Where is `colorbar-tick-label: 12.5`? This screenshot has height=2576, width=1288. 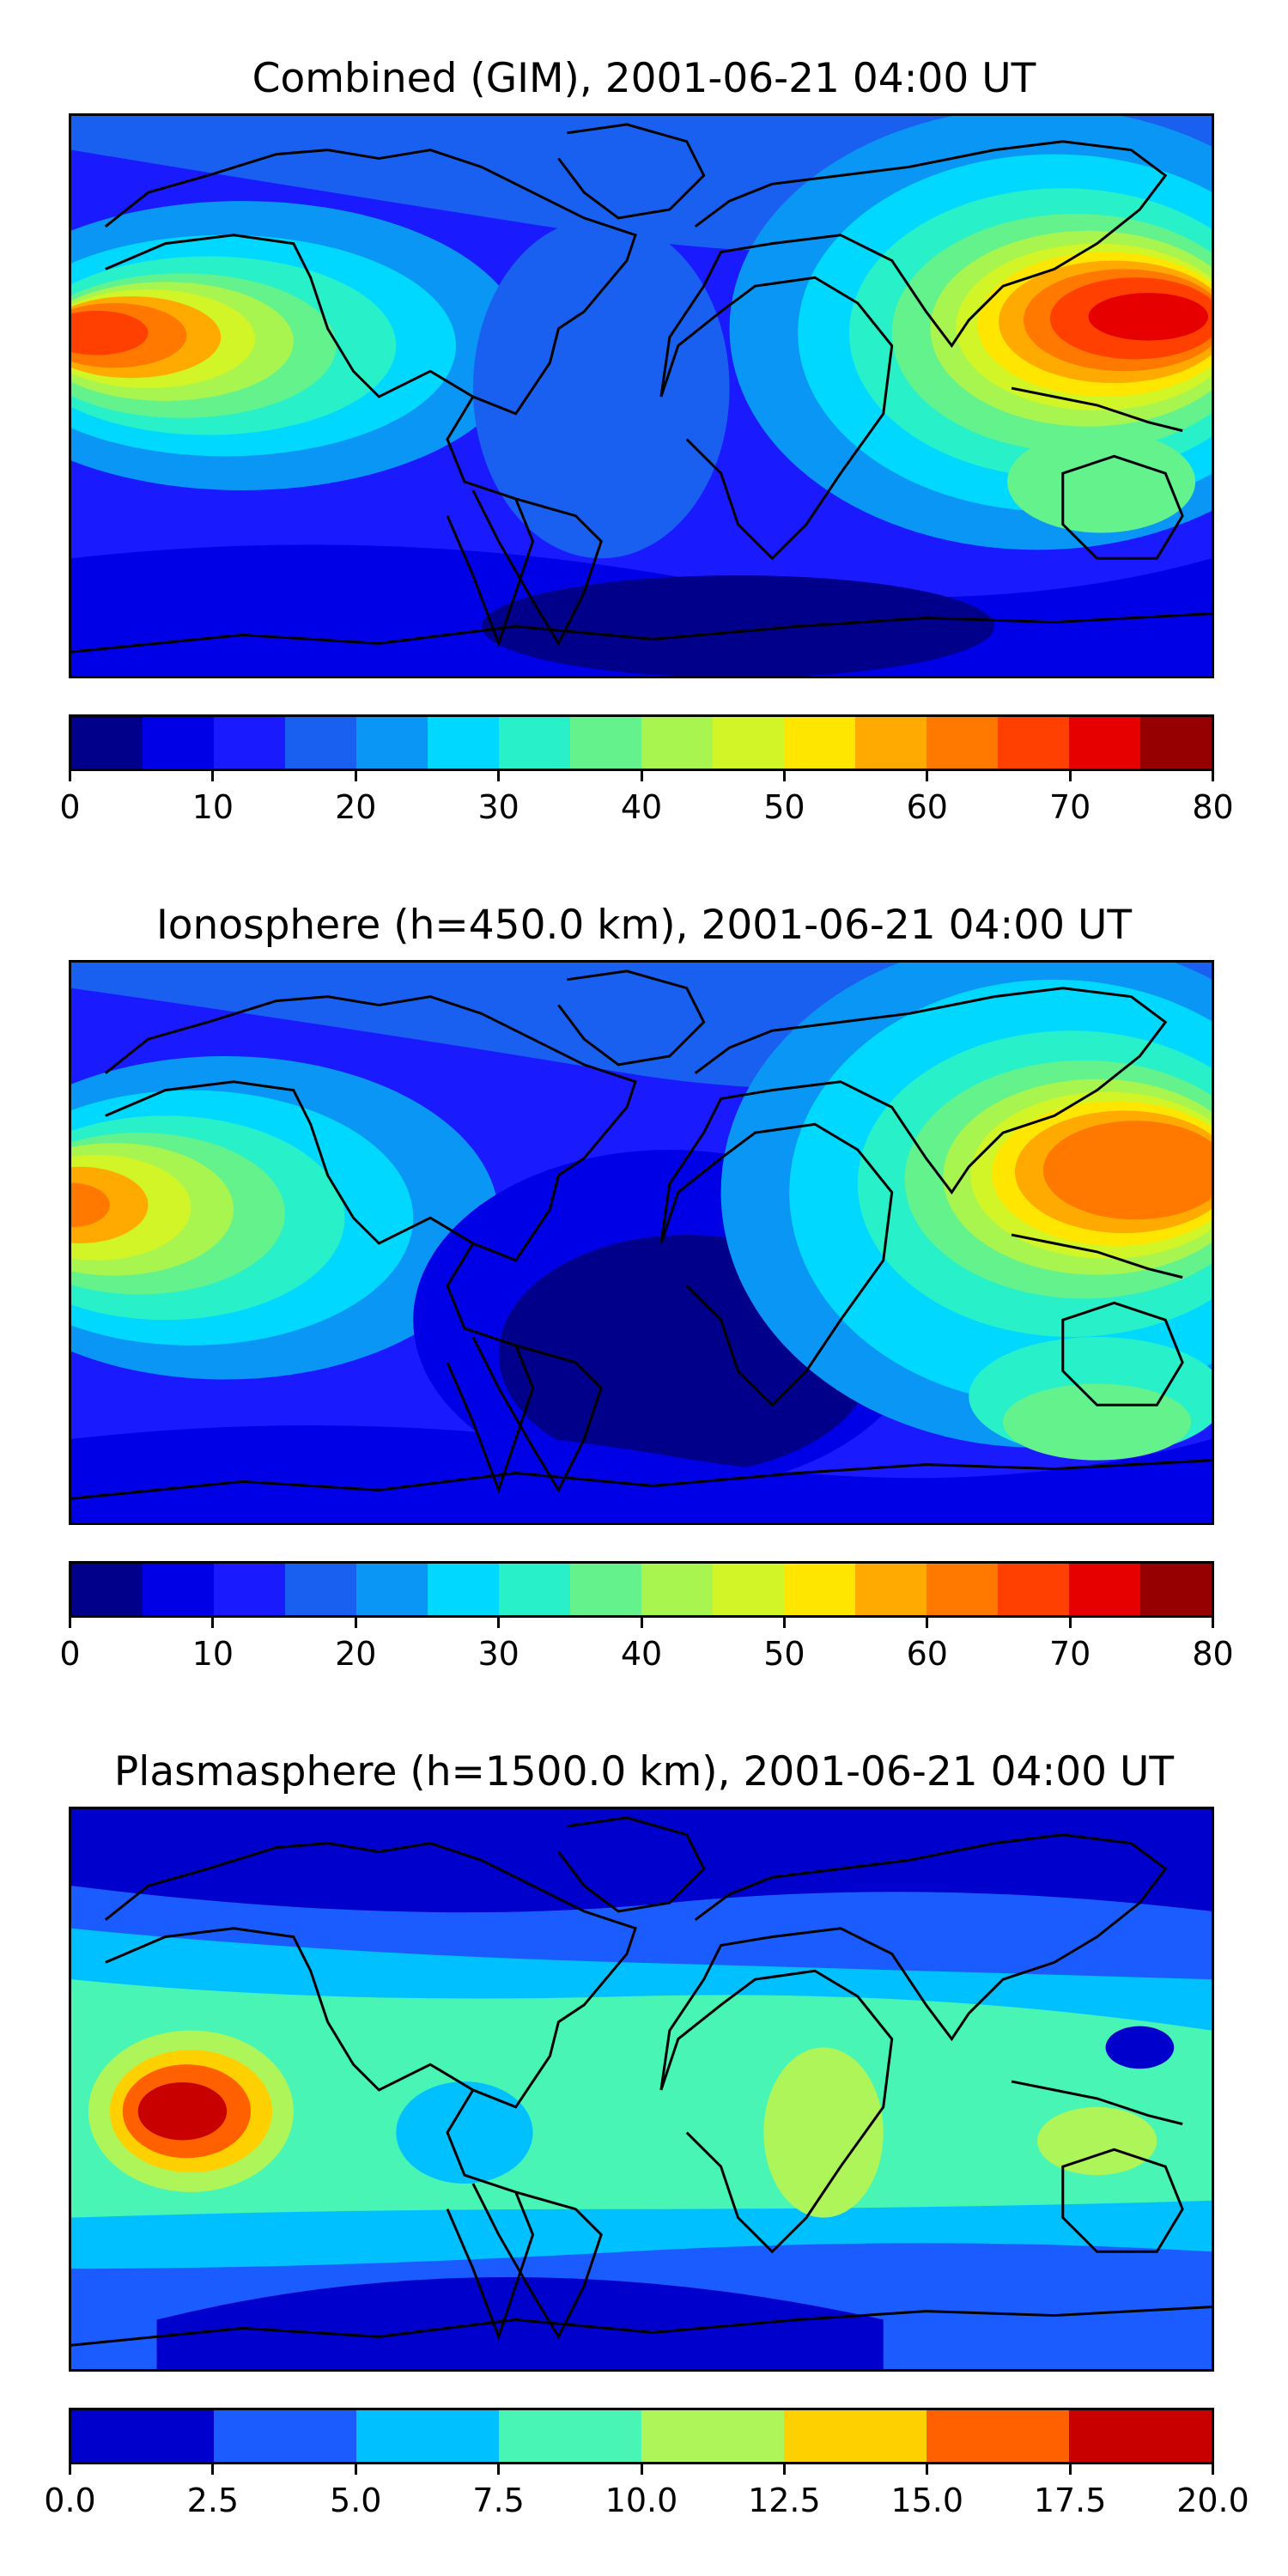
colorbar-tick-label: 12.5 is located at coordinates (784, 2500).